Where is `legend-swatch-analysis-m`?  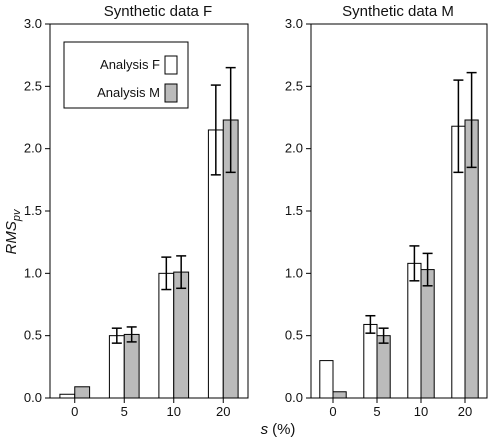
legend-swatch-analysis-m is located at coordinates (171, 93).